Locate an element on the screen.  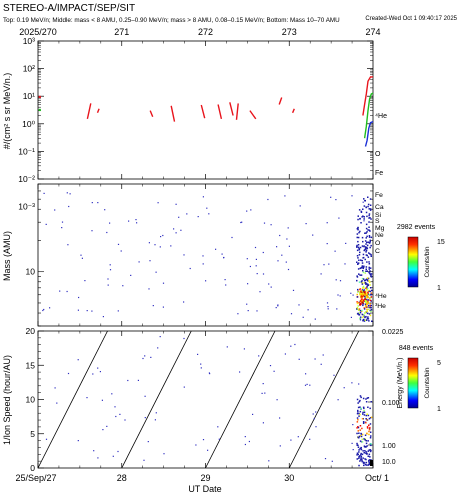
flux-legend-label: Fe is located at coordinates (379, 173).